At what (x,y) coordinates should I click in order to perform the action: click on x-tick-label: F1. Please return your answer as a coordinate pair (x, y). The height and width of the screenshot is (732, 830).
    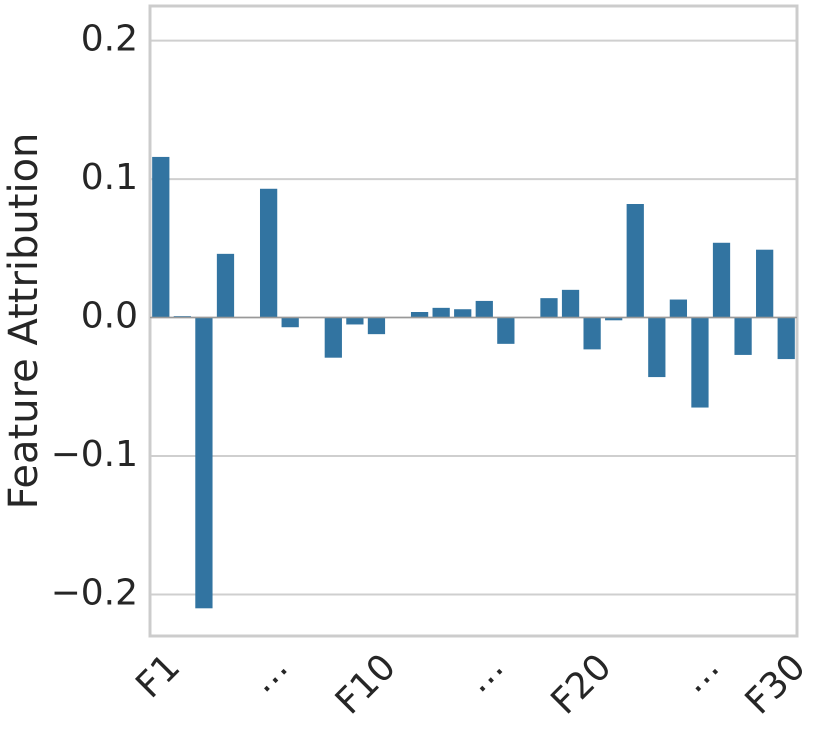
    Looking at the image, I should click on (158, 676).